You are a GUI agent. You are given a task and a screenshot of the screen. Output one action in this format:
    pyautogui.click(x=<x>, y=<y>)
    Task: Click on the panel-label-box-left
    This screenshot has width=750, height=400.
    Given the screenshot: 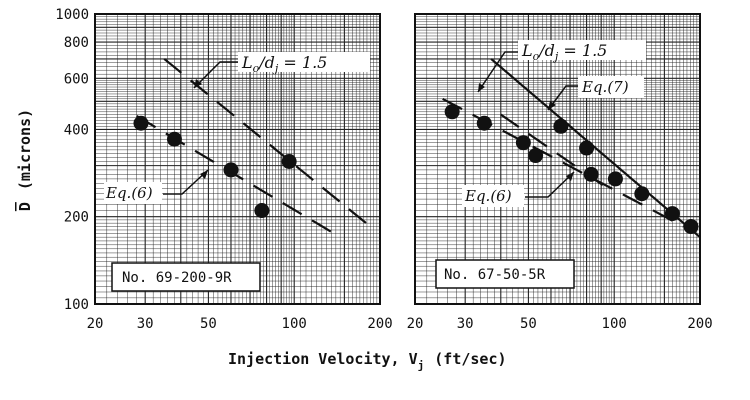 What is the action you would take?
    pyautogui.click(x=186, y=277)
    